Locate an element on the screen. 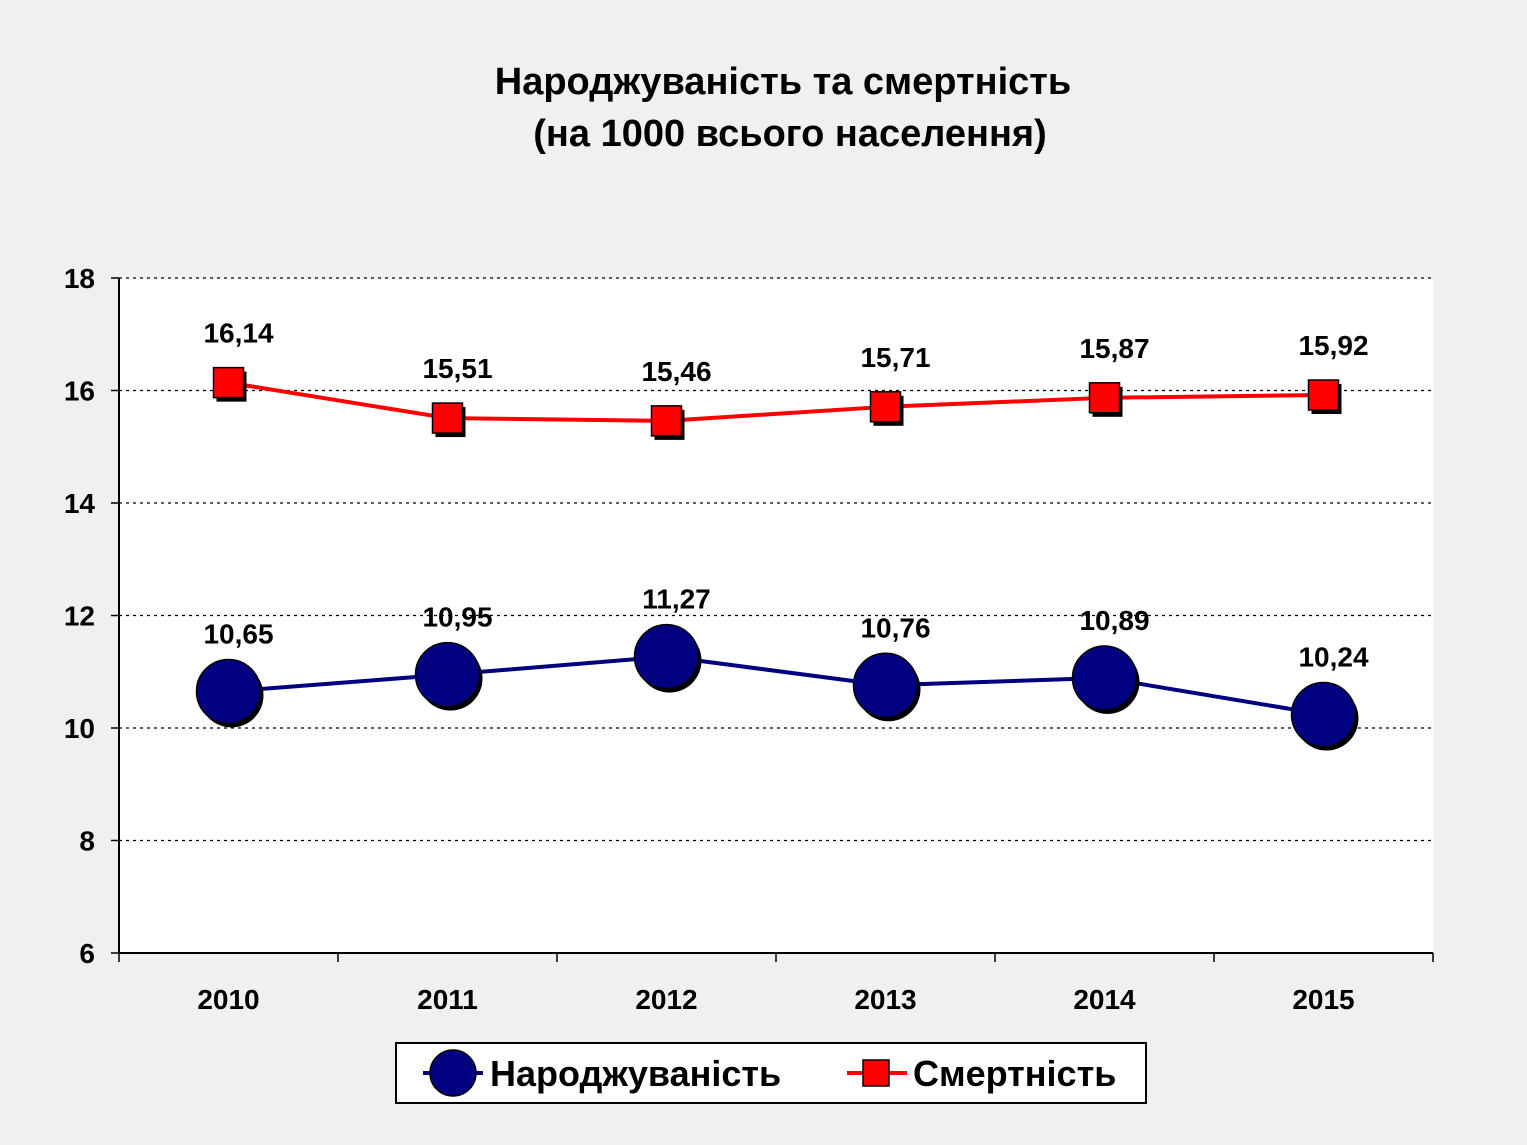 The width and height of the screenshot is (1527, 1145). x-tick-label: 2014 is located at coordinates (1104, 999).